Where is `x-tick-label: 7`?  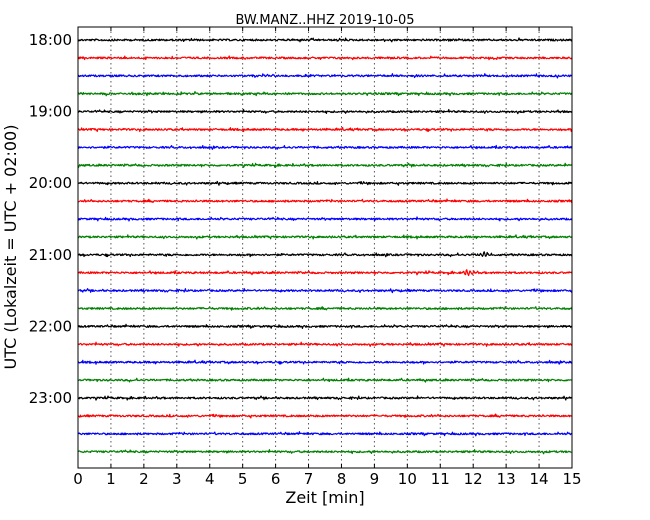
x-tick-label: 7 is located at coordinates (309, 479).